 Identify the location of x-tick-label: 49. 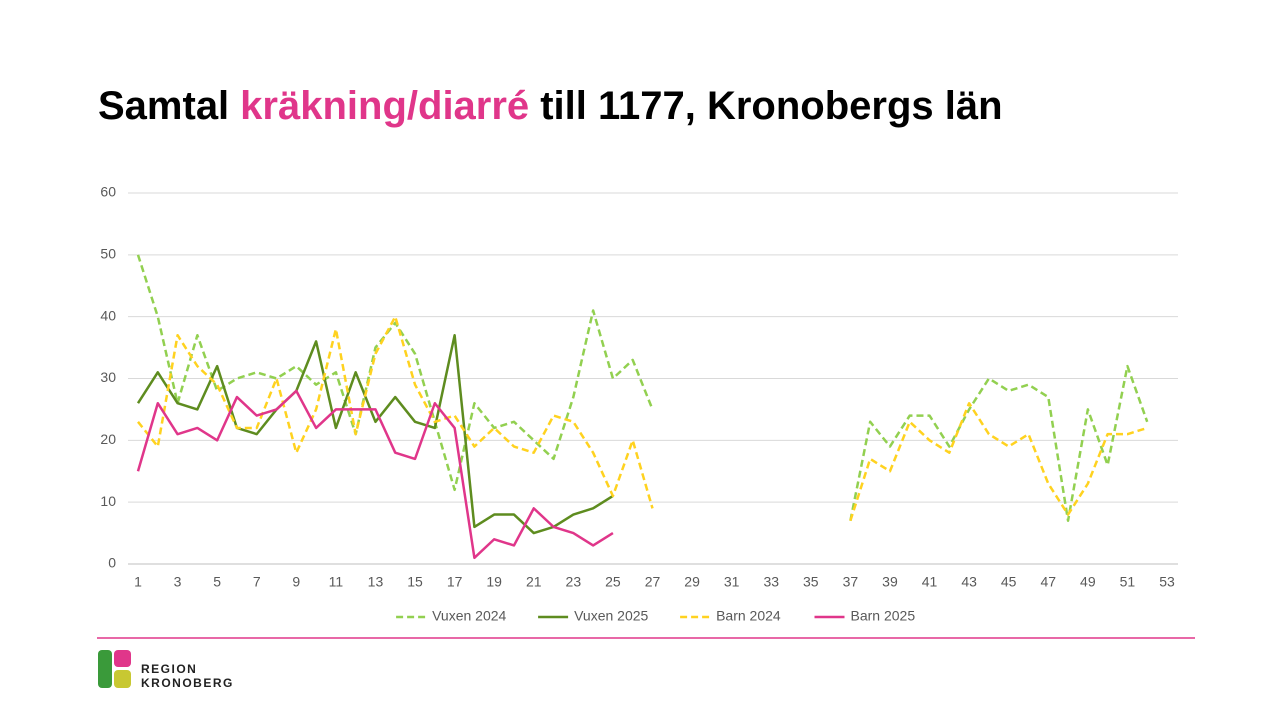
(1088, 582).